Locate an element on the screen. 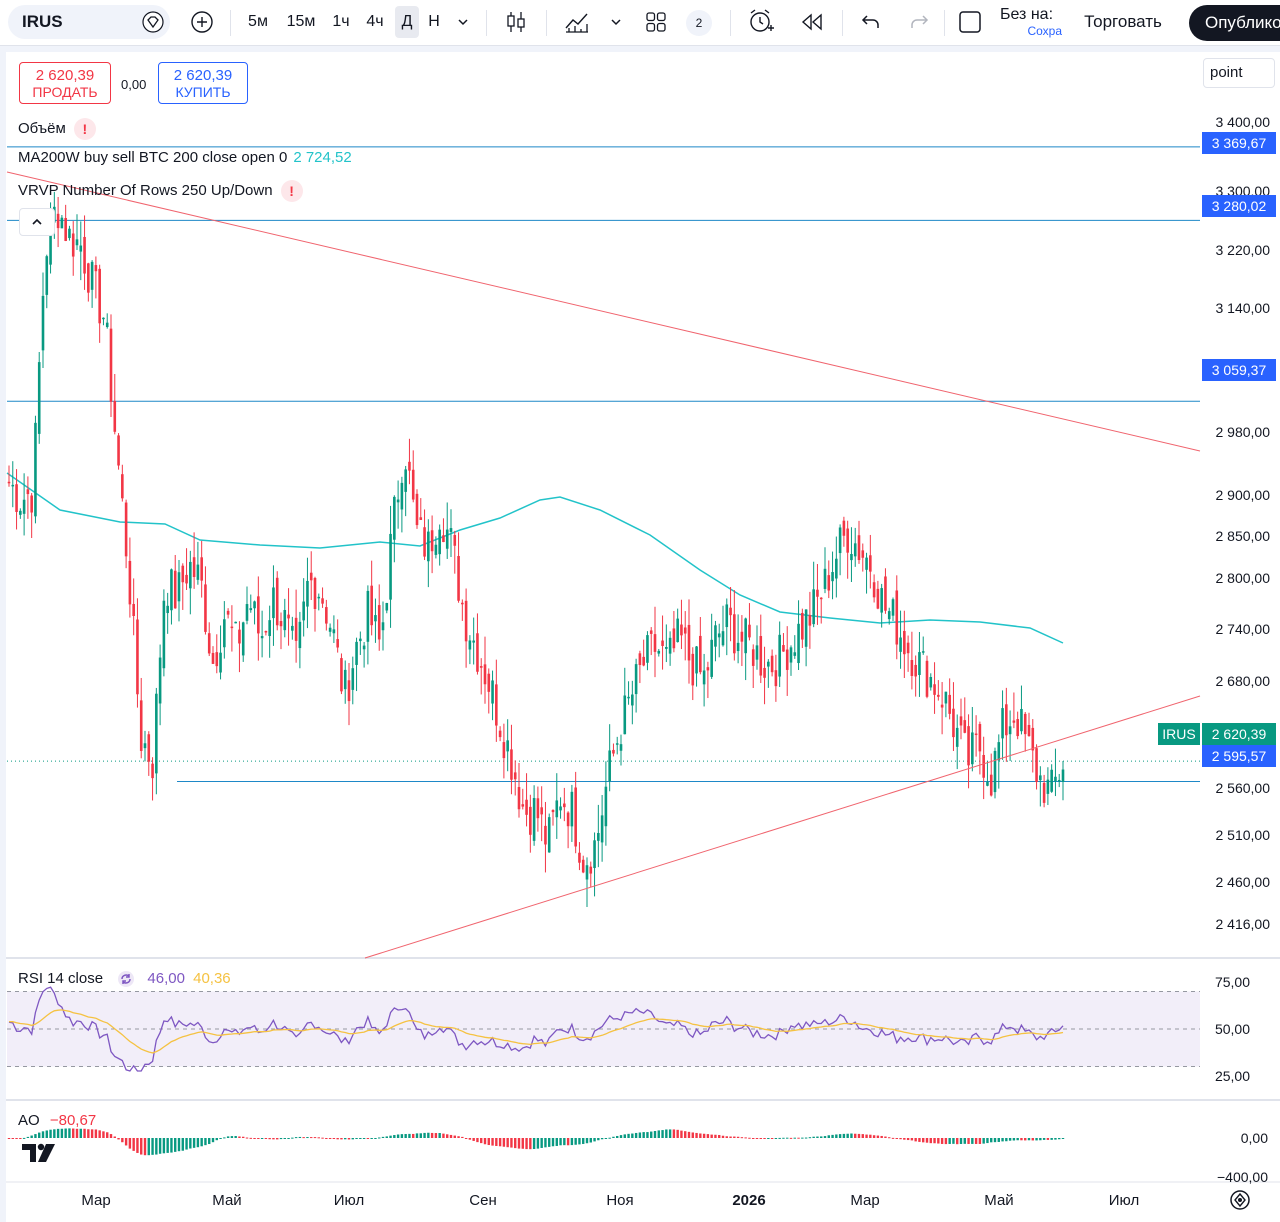 Image resolution: width=1280 pixels, height=1222 pixels. top-toolbar: IRUS 5м 15м 1ч 4ч Д Н 2 Без на: is located at coordinates (640, 23).